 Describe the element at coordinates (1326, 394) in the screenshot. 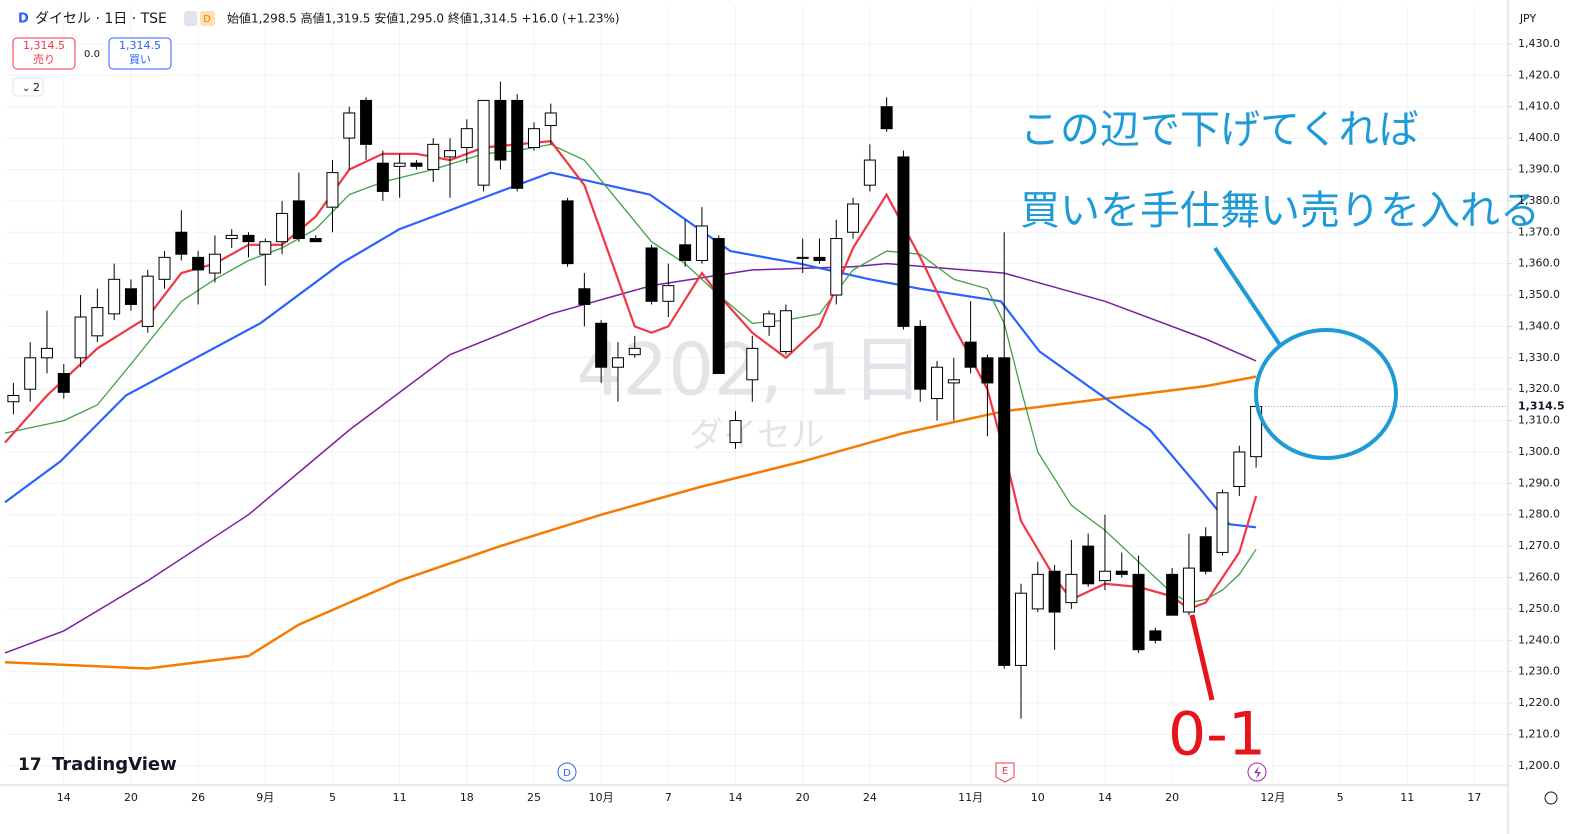

I see `annotation-circle` at that location.